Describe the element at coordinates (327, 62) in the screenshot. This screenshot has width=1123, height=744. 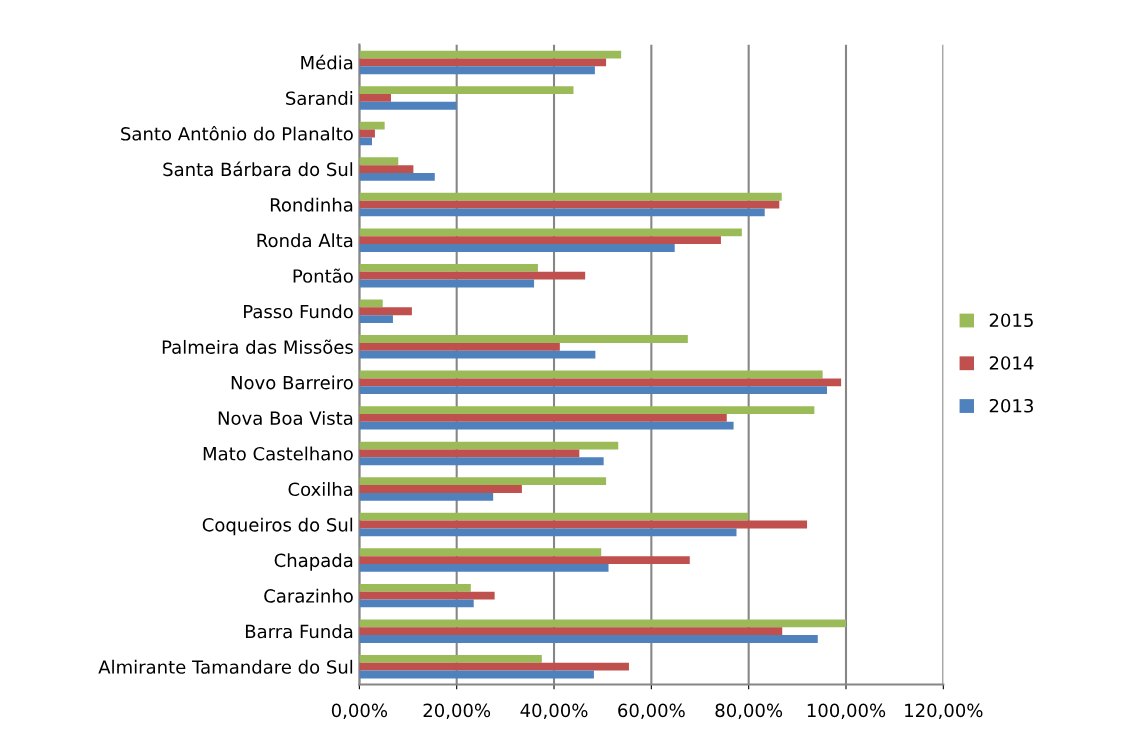
I see `y-tick-label: Média` at that location.